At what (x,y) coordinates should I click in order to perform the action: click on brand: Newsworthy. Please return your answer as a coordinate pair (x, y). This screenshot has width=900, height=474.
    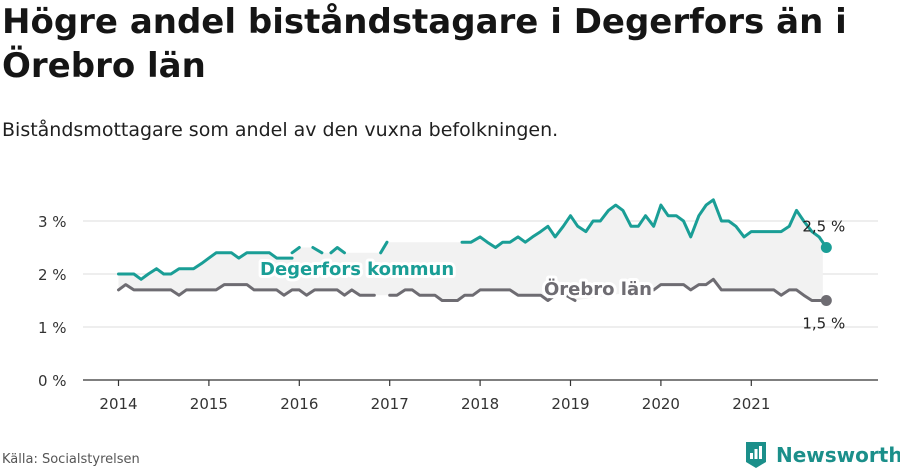
    Looking at the image, I should click on (822, 455).